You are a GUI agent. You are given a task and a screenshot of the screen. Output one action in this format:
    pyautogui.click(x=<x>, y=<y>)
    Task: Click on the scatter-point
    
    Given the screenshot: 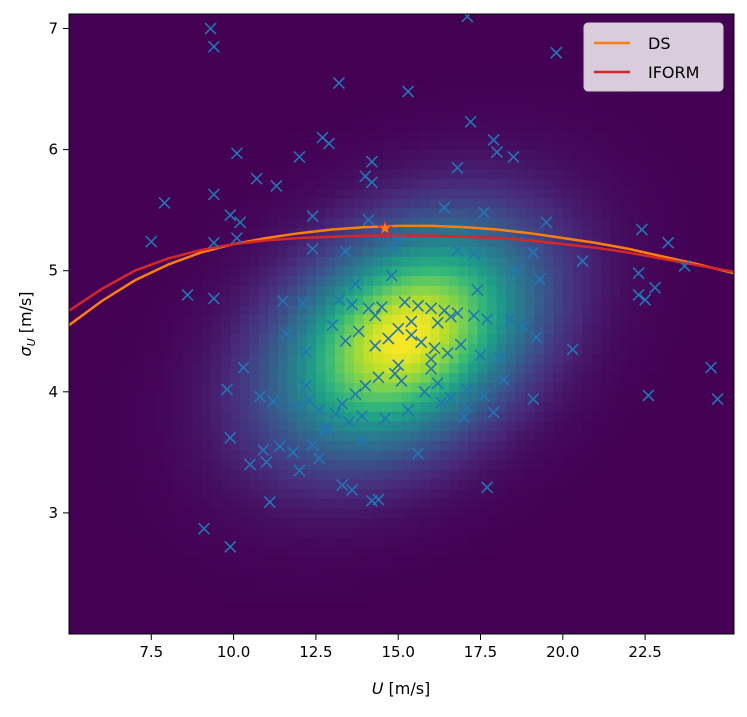 What is the action you would take?
    pyautogui.click(x=431, y=308)
    